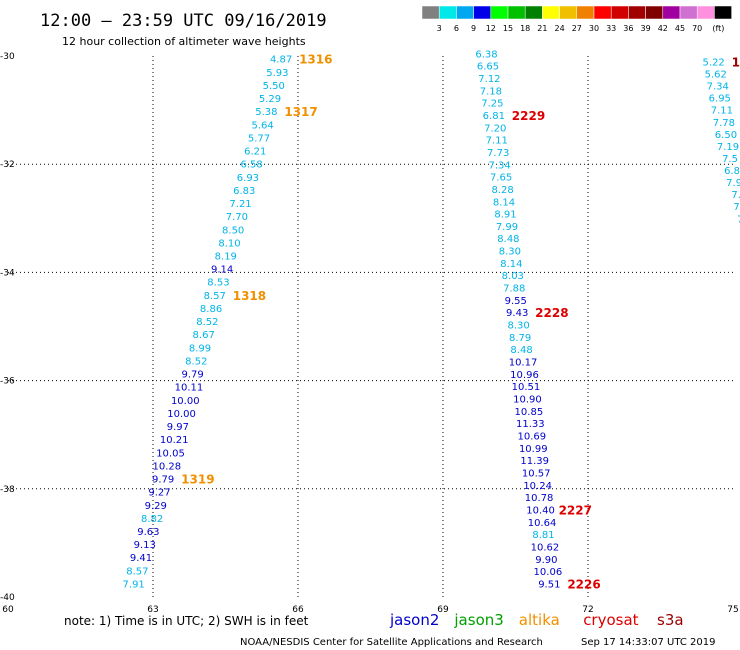 The height and width of the screenshot is (650, 740). Describe the element at coordinates (193, 375) in the screenshot. I see `wave-height-value: 9.79` at that location.